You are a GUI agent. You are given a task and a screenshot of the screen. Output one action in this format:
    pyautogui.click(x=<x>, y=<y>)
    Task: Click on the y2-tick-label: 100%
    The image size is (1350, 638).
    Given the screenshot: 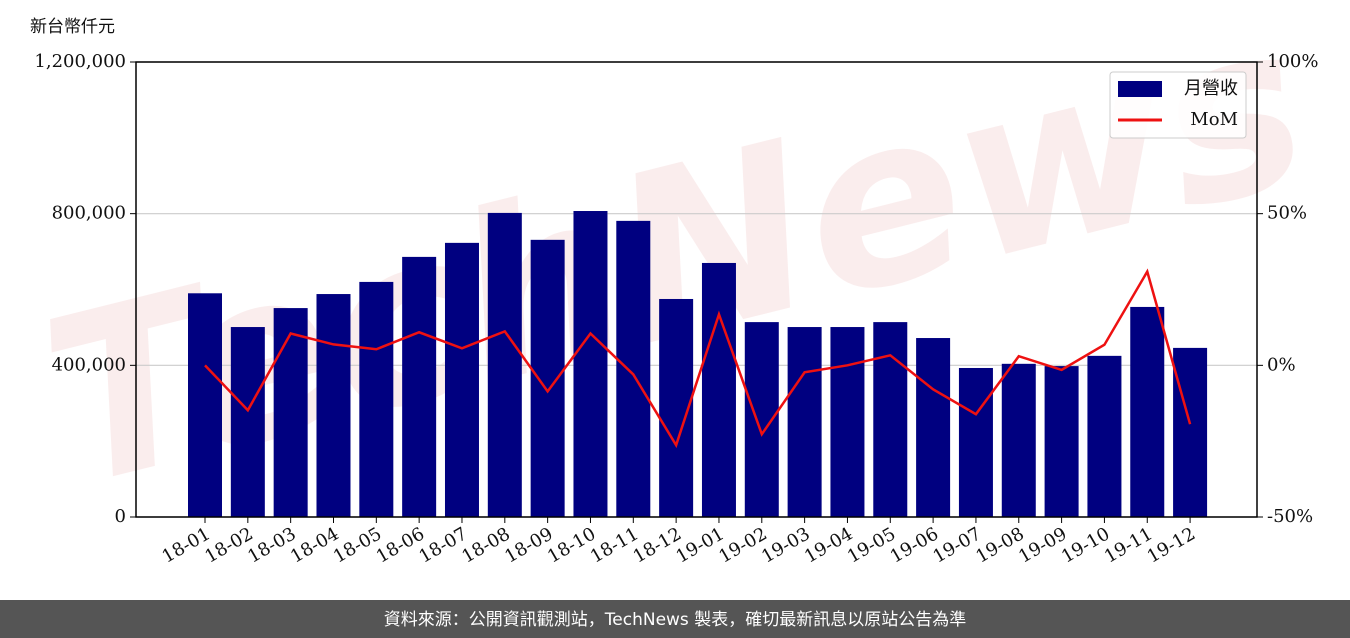 What is the action you would take?
    pyautogui.click(x=1292, y=61)
    